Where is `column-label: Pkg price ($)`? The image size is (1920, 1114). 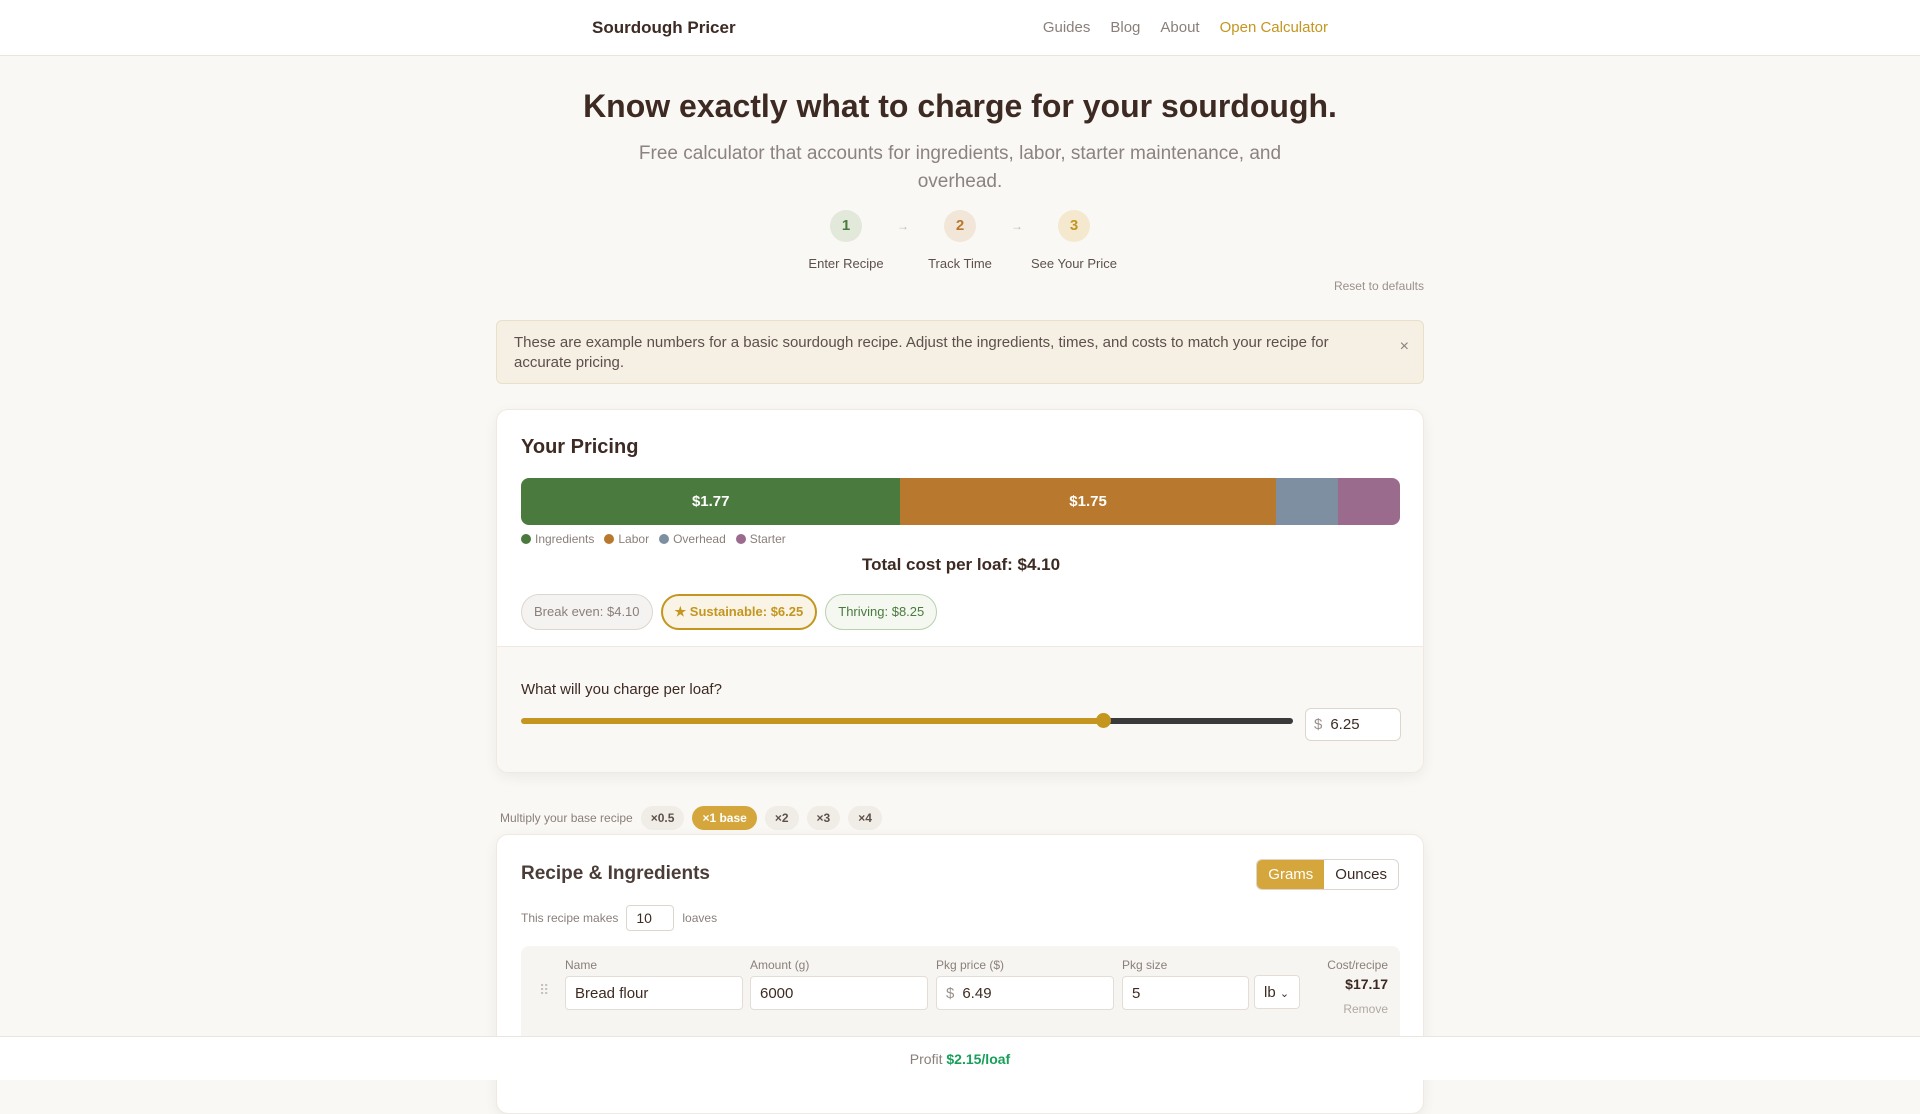 column-label: Pkg price ($) is located at coordinates (970, 965).